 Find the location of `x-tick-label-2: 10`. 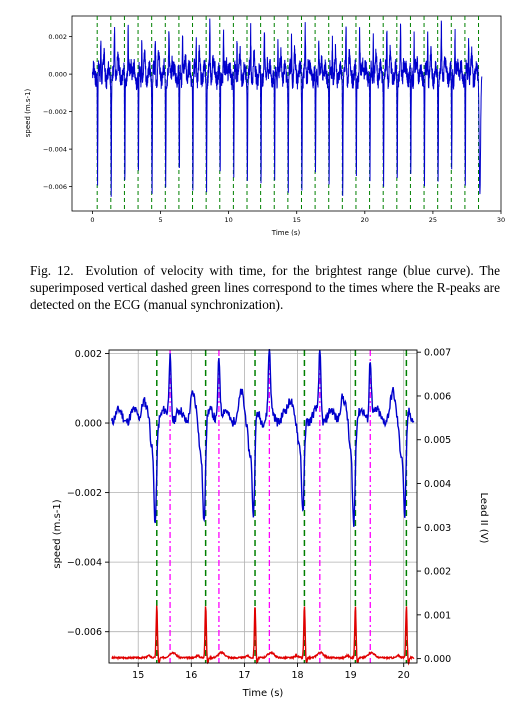

x-tick-label-2: 10 is located at coordinates (228, 220).